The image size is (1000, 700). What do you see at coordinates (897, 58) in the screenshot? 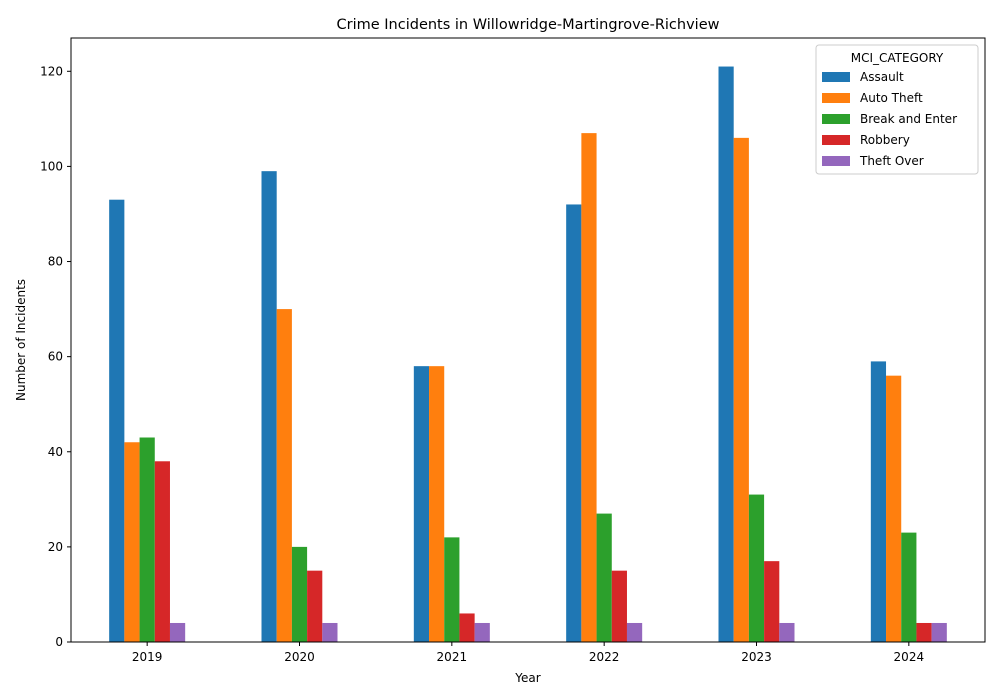
I see `legend-title: MCI_CATEGORY` at bounding box center [897, 58].